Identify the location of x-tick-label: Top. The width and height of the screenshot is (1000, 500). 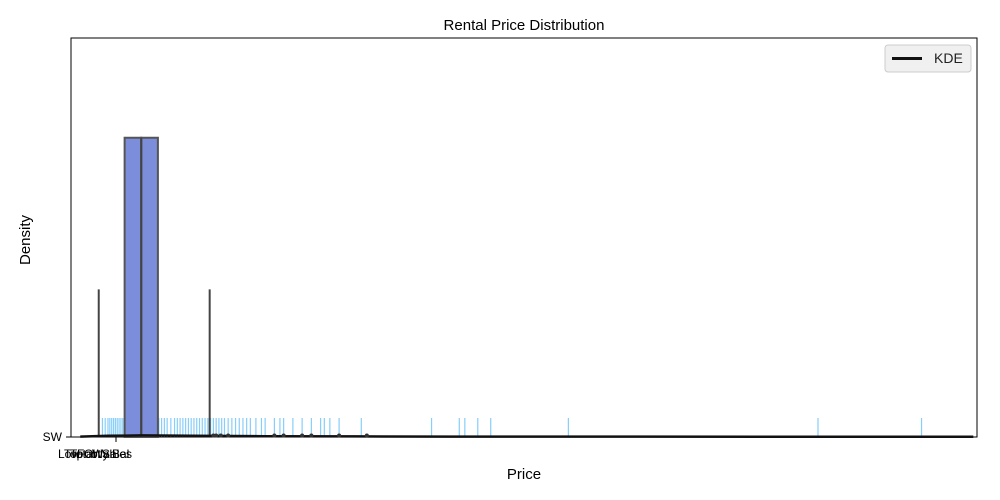
(74, 454).